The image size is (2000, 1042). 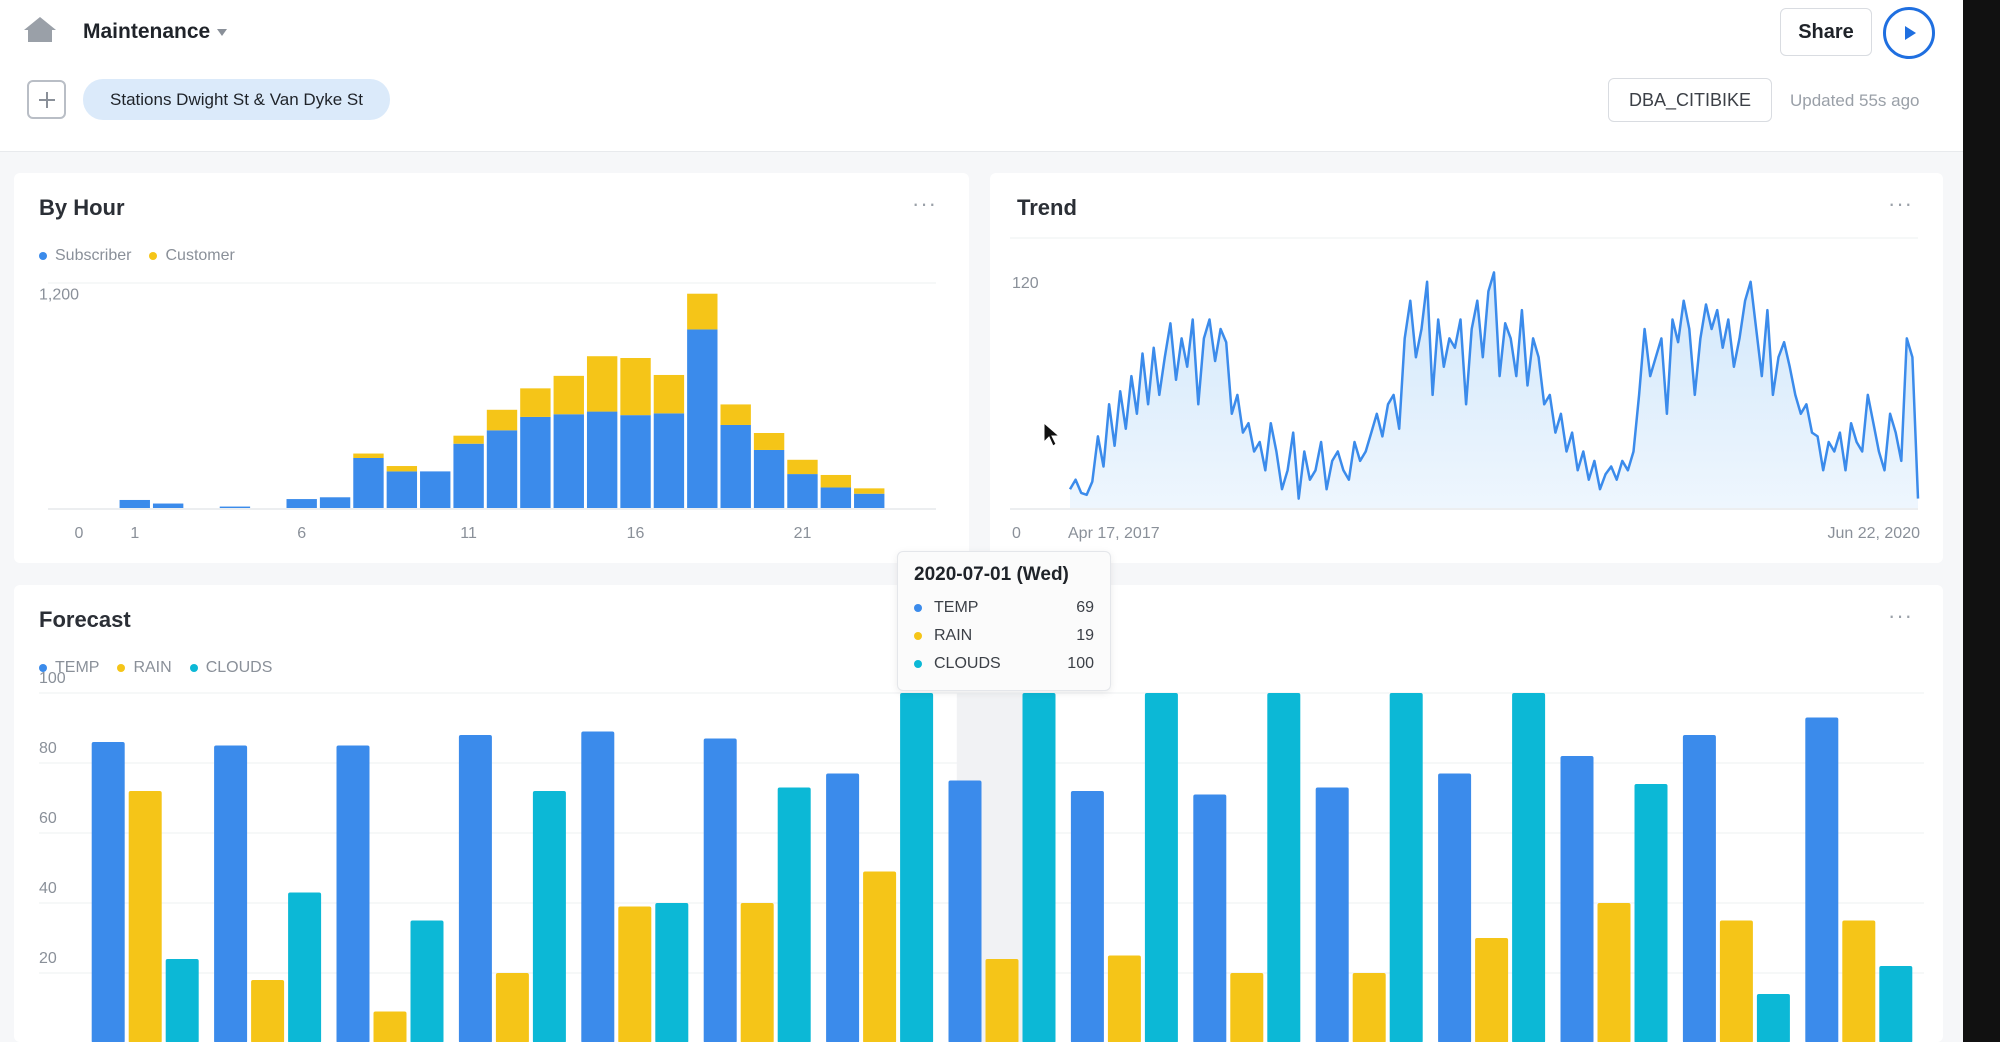 What do you see at coordinates (192, 256) in the screenshot?
I see `legend-item-customer: Customer` at bounding box center [192, 256].